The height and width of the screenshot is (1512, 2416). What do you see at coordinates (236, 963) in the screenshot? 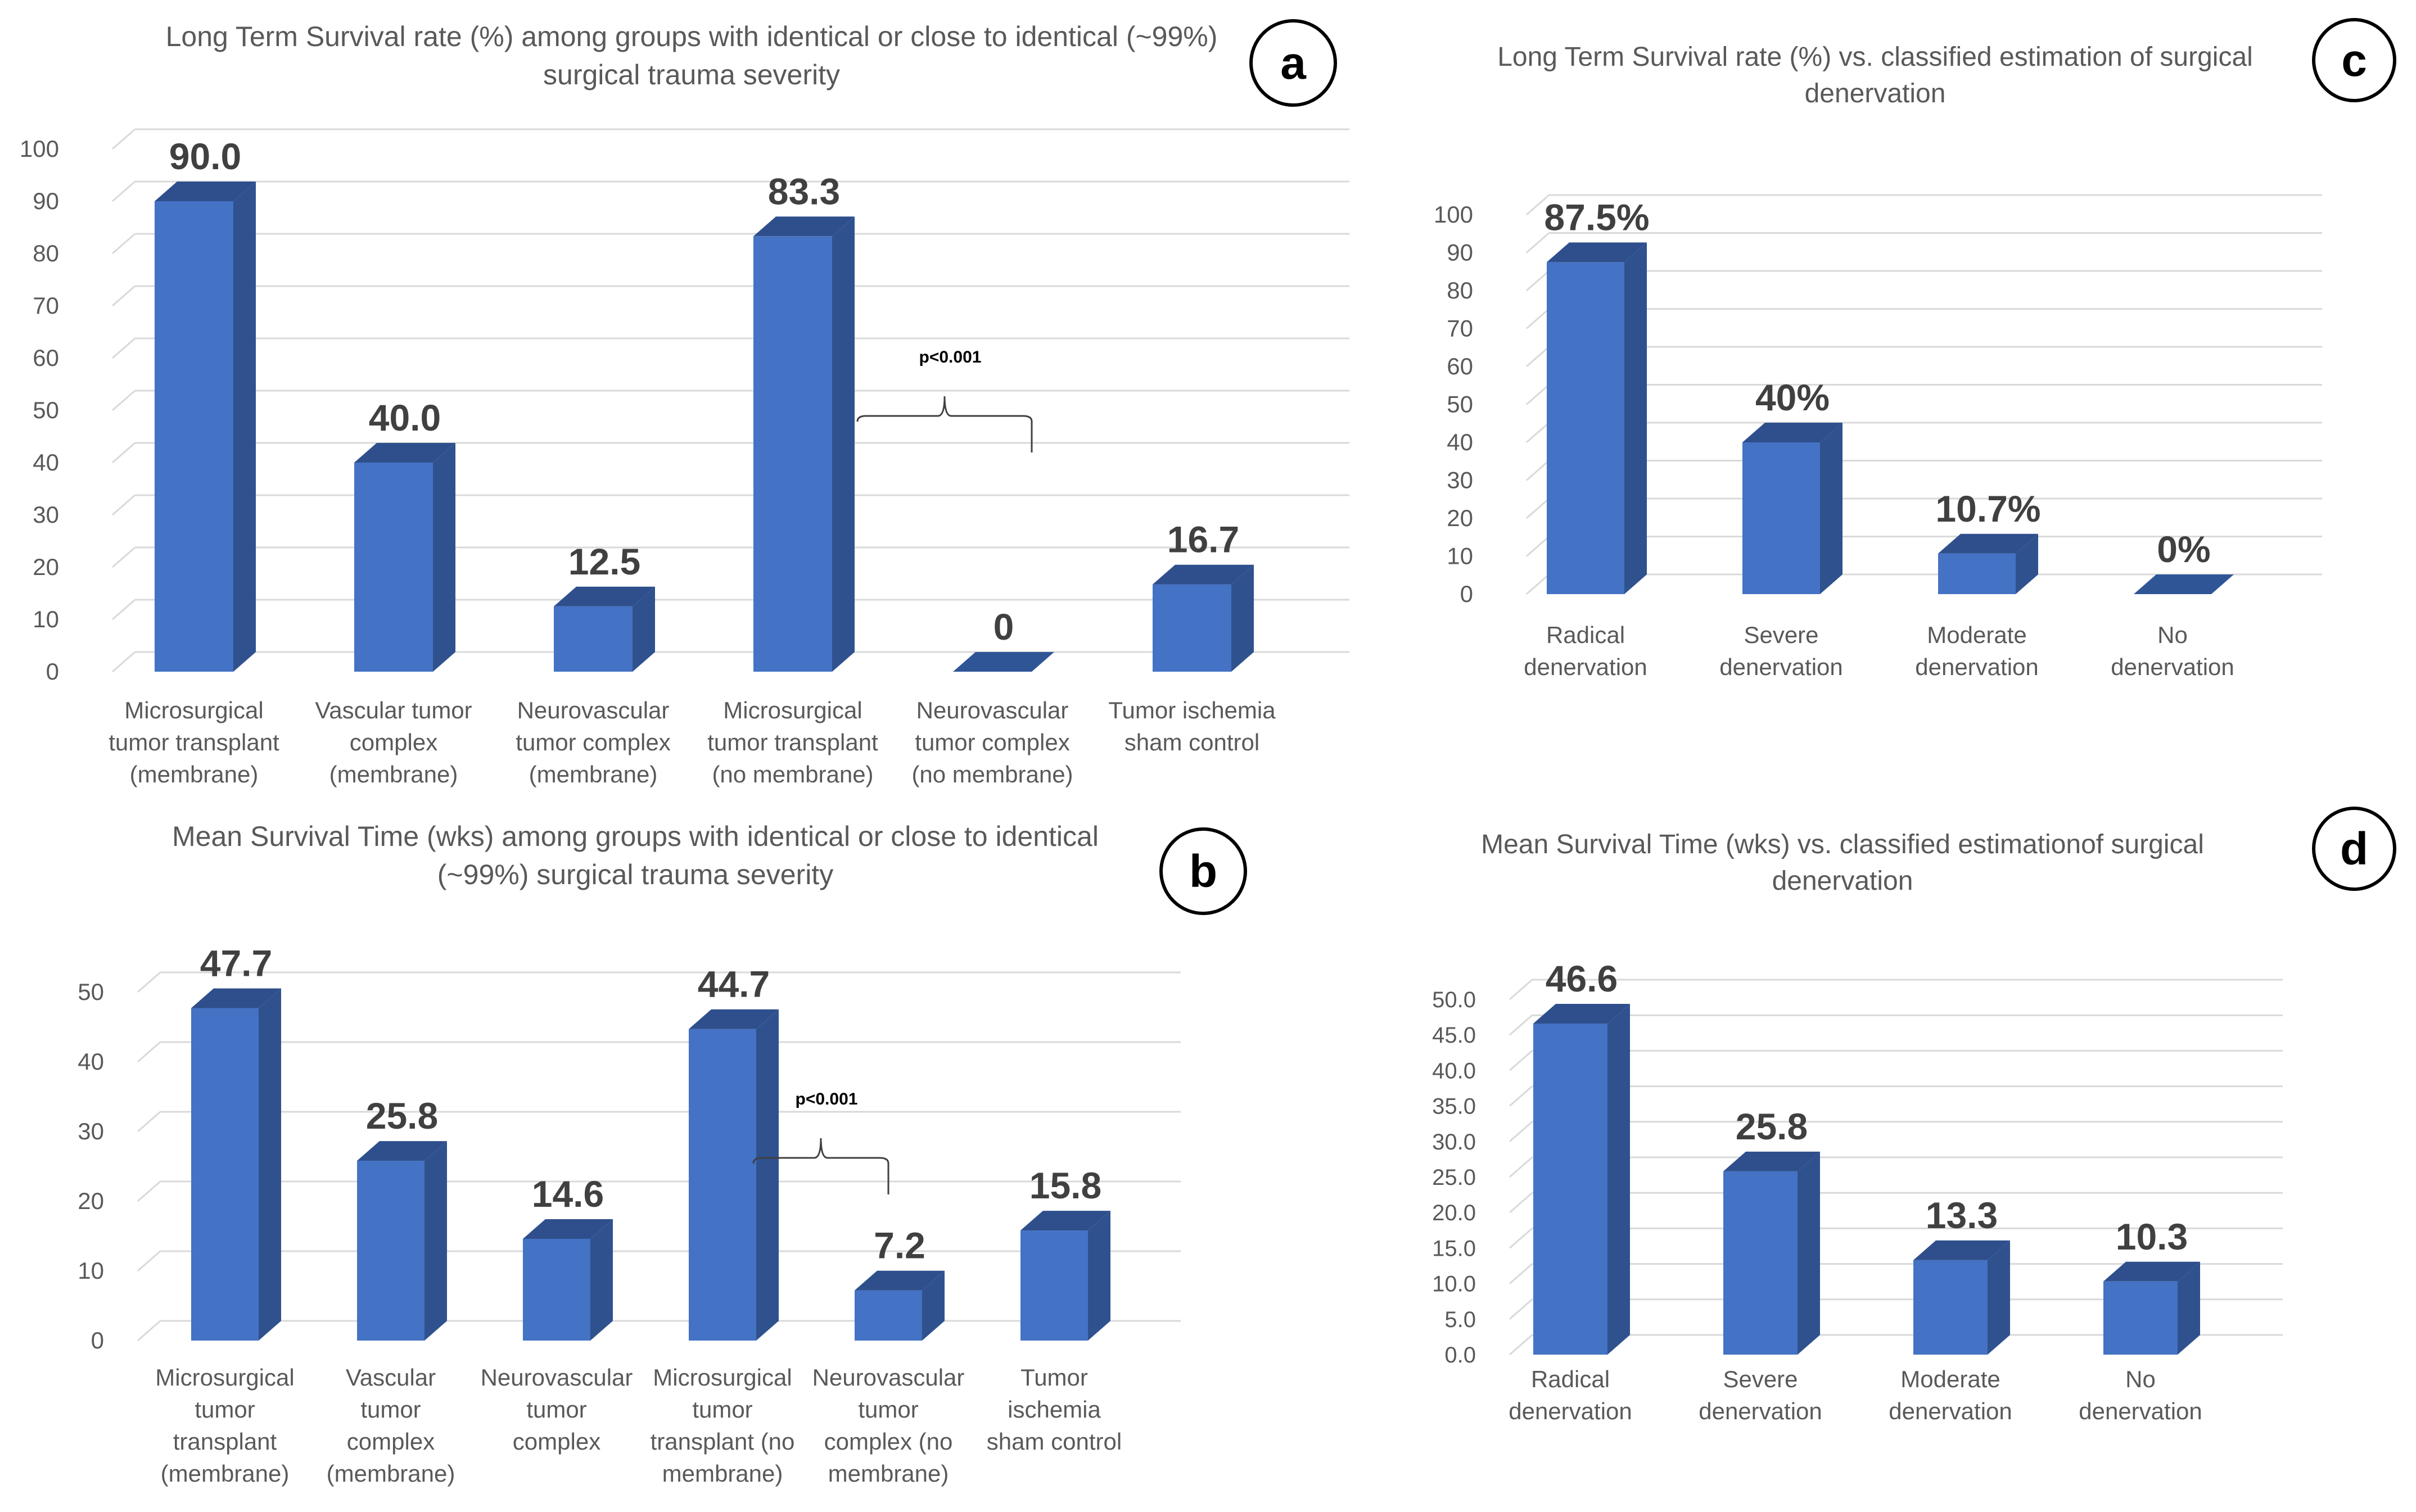
I see `data-label: 47.7` at bounding box center [236, 963].